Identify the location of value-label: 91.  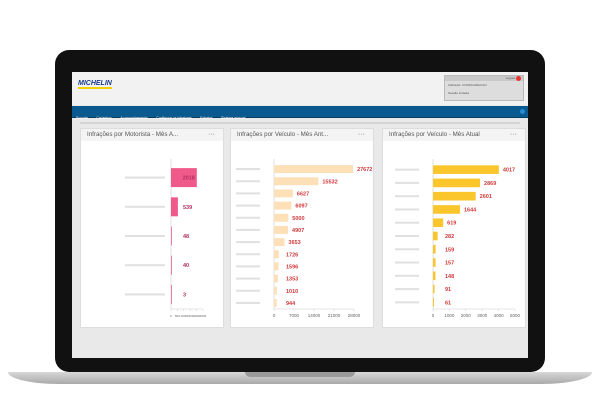
(448, 290).